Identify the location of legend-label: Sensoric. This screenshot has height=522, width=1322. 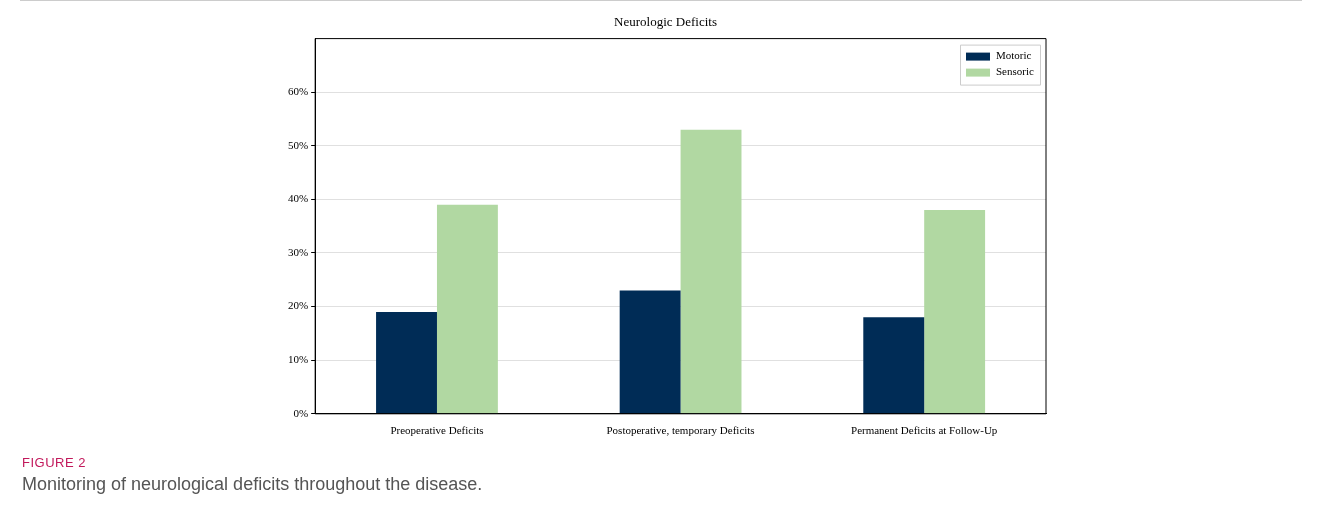
(1015, 71).